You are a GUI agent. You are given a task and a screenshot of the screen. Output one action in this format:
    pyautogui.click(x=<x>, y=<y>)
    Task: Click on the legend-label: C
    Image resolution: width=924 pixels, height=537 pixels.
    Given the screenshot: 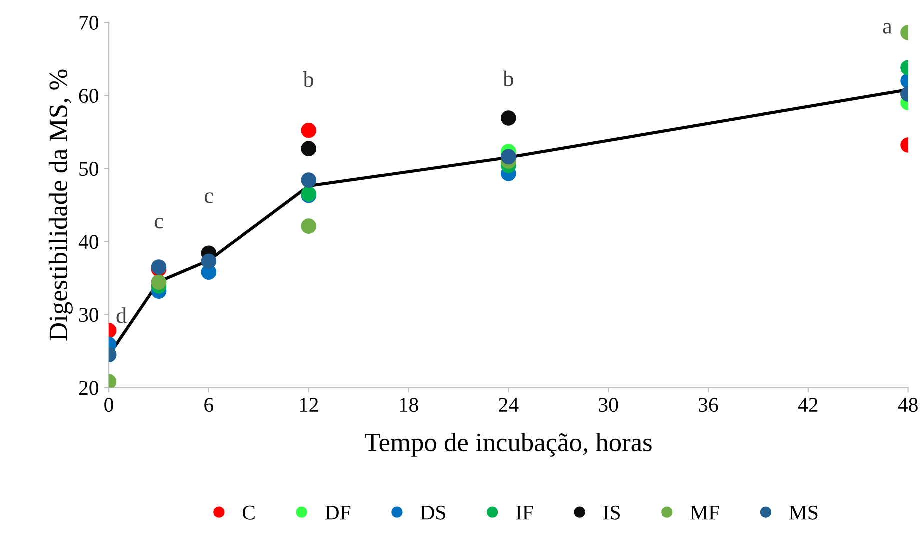 What is the action you would take?
    pyautogui.click(x=248, y=513)
    